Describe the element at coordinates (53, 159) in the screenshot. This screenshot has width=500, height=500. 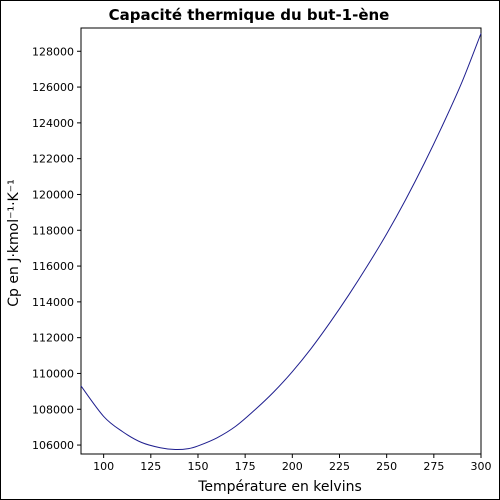
I see `y-tick-label: 122000` at that location.